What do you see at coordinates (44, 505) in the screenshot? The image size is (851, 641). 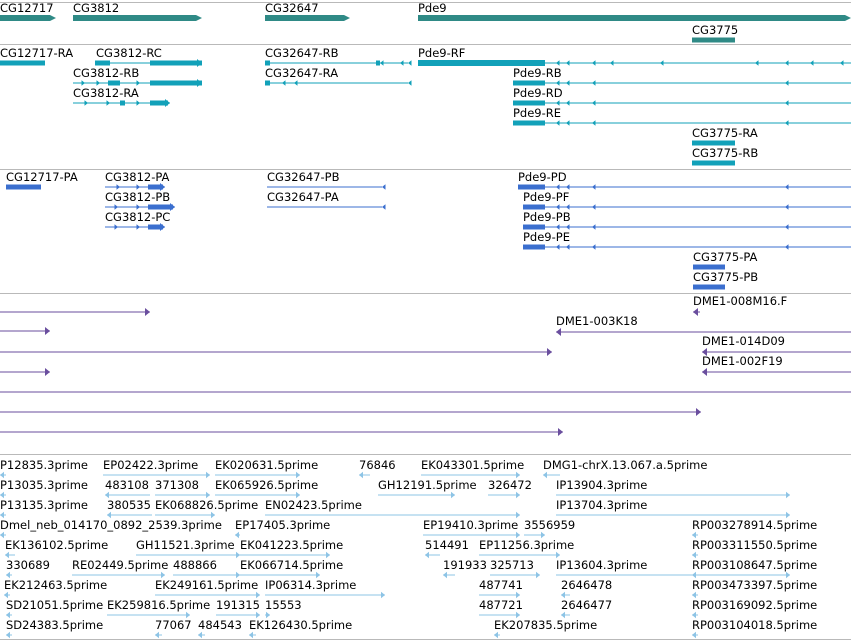 I see `est-label: P13135.3prime` at bounding box center [44, 505].